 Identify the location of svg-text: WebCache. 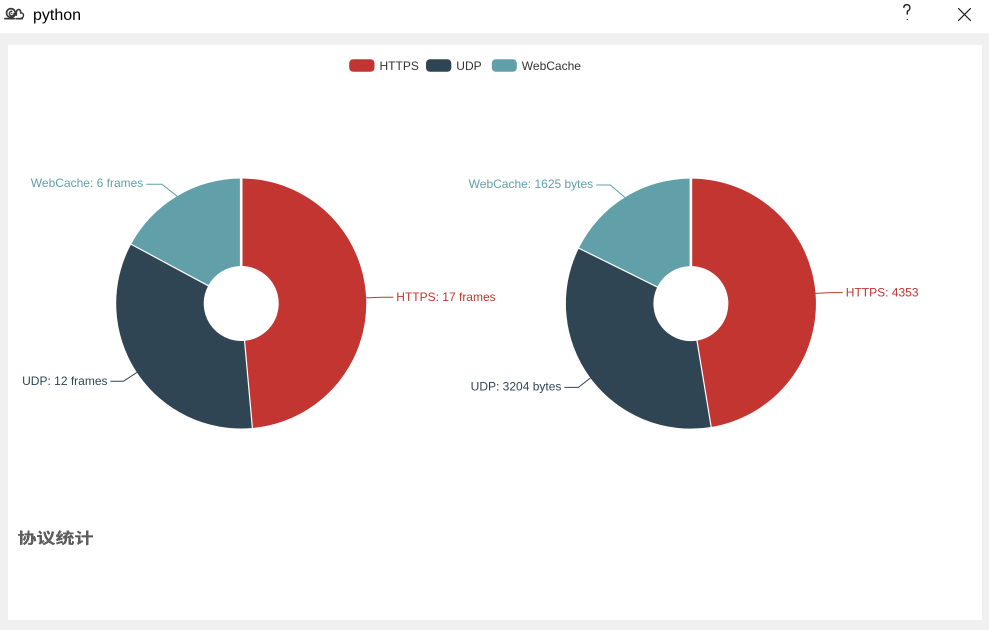
(551, 66).